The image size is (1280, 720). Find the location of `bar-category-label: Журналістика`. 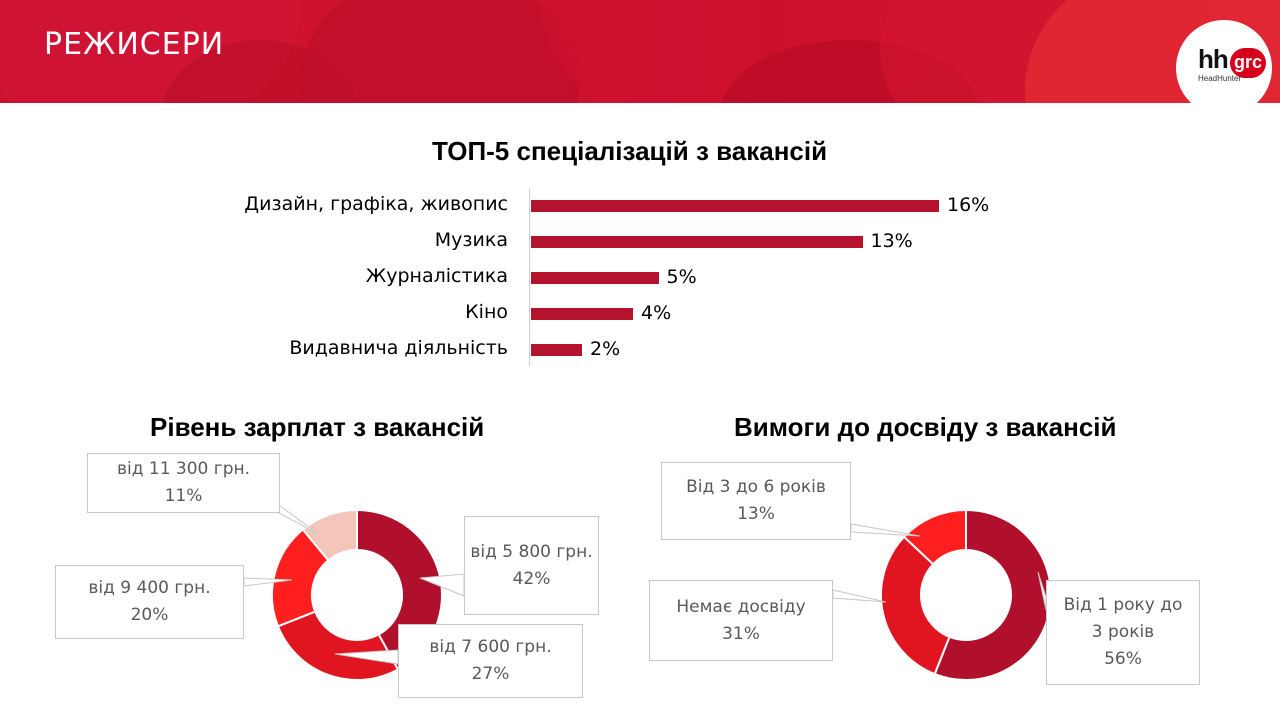

bar-category-label: Журналістика is located at coordinates (436, 276).